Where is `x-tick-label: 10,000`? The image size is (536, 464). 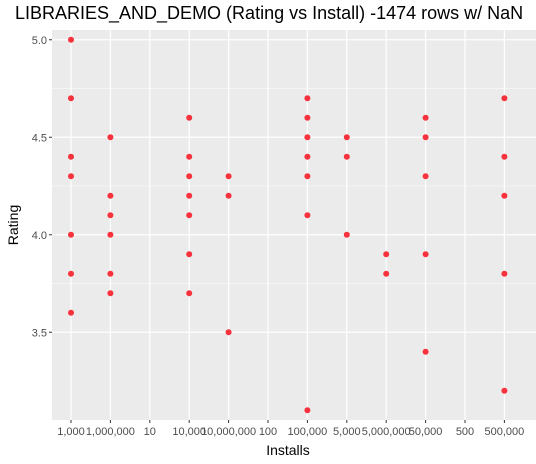
x-tick-label: 10,000 is located at coordinates (189, 432).